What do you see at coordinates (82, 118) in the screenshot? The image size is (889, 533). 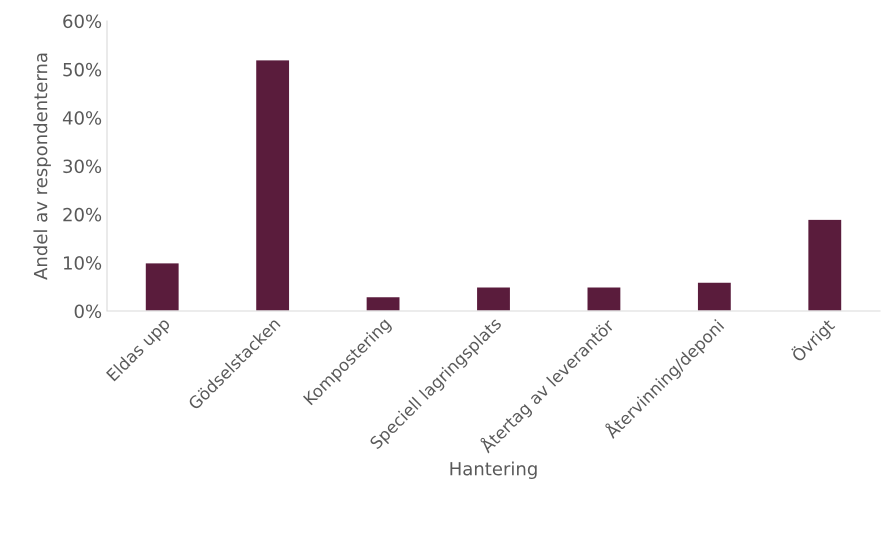 I see `y-tick-label: 40%` at bounding box center [82, 118].